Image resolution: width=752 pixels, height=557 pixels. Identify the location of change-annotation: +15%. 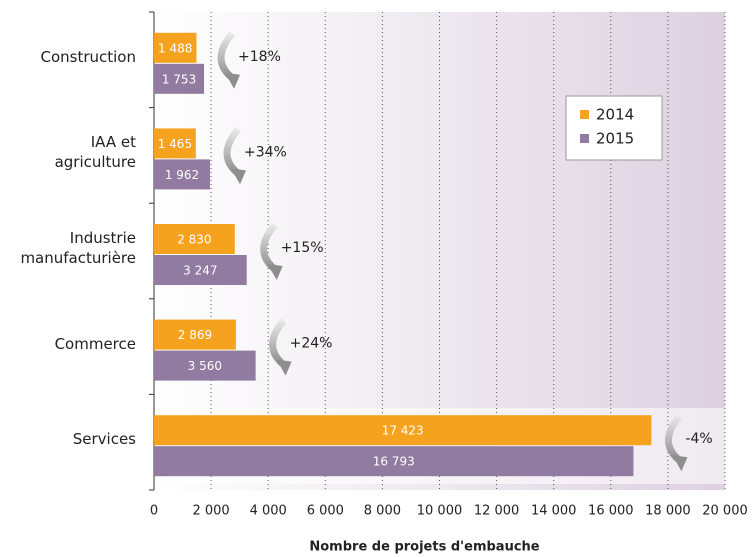
(302, 248).